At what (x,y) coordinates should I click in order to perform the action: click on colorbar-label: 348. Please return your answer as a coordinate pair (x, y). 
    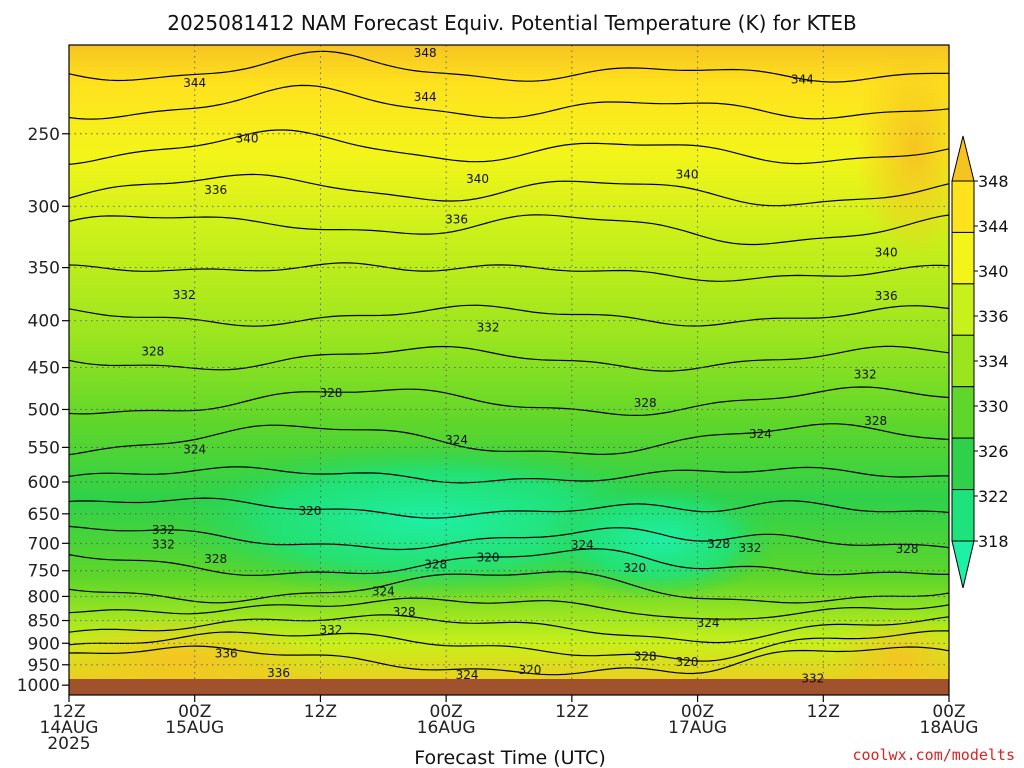
    Looking at the image, I should click on (993, 181).